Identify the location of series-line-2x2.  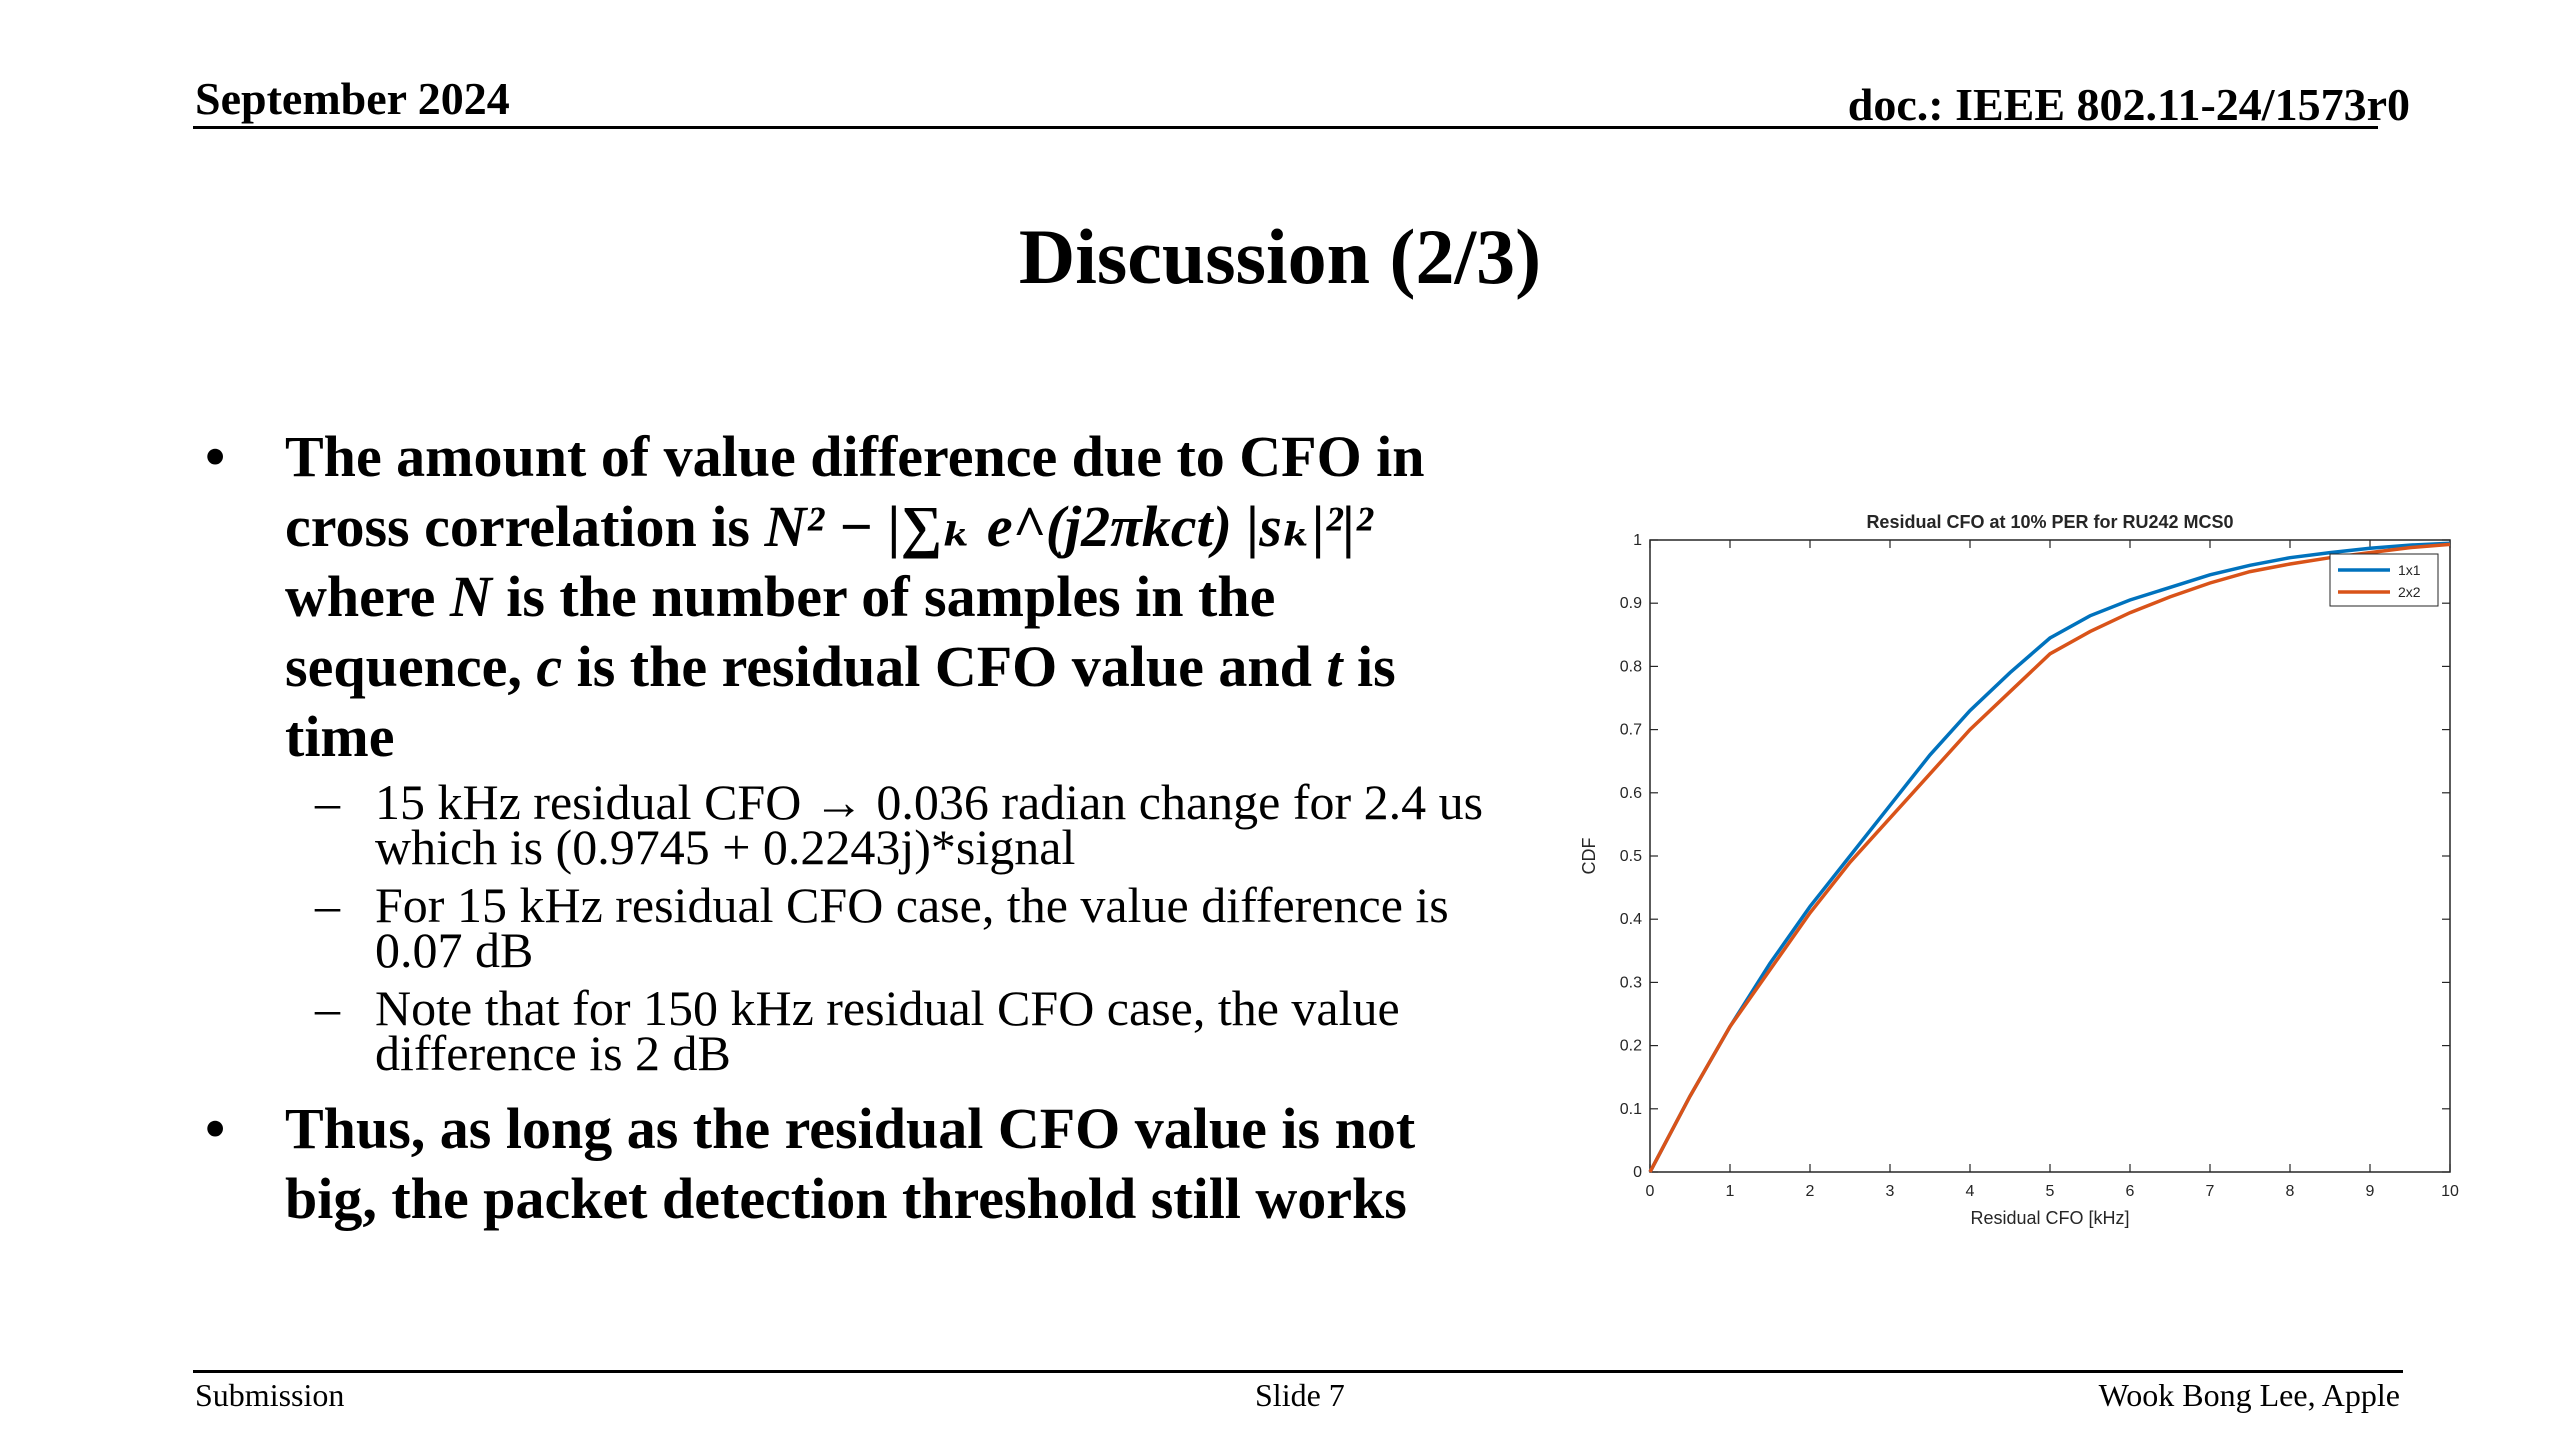
(2049, 857).